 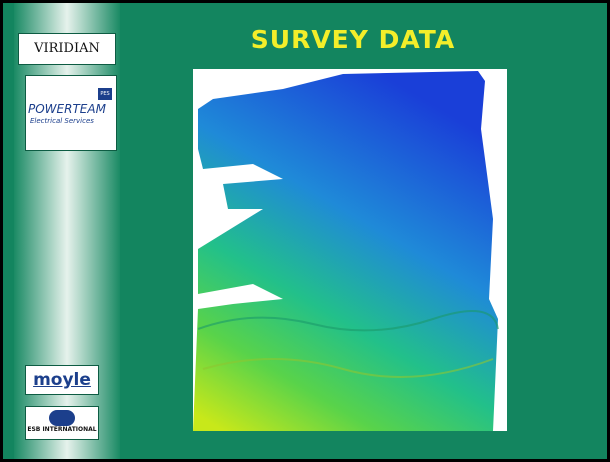 I want to click on logo-text: moyle, so click(x=62, y=380).